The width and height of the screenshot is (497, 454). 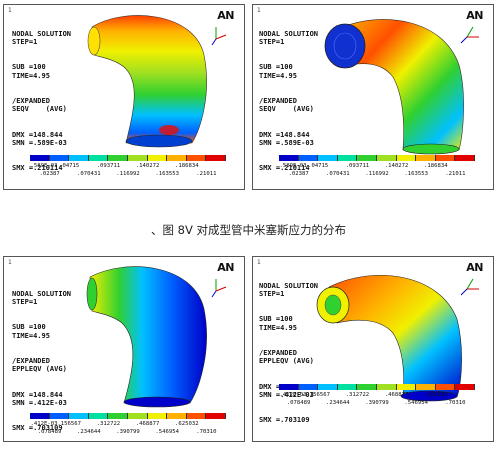 What do you see at coordinates (89, 432) in the screenshot?
I see `legend-label-bottom: .234644` at bounding box center [89, 432].